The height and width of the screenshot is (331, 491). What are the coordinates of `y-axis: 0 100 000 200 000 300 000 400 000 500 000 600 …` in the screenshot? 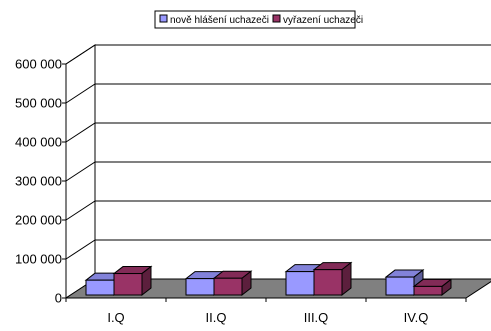 It's located at (41, 181).